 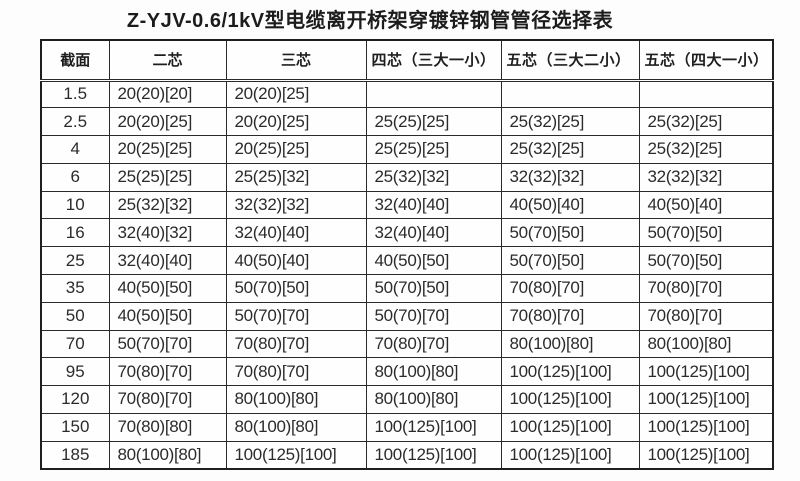 I want to click on column-header-4core: 四芯（三大一小）, so click(x=433, y=60).